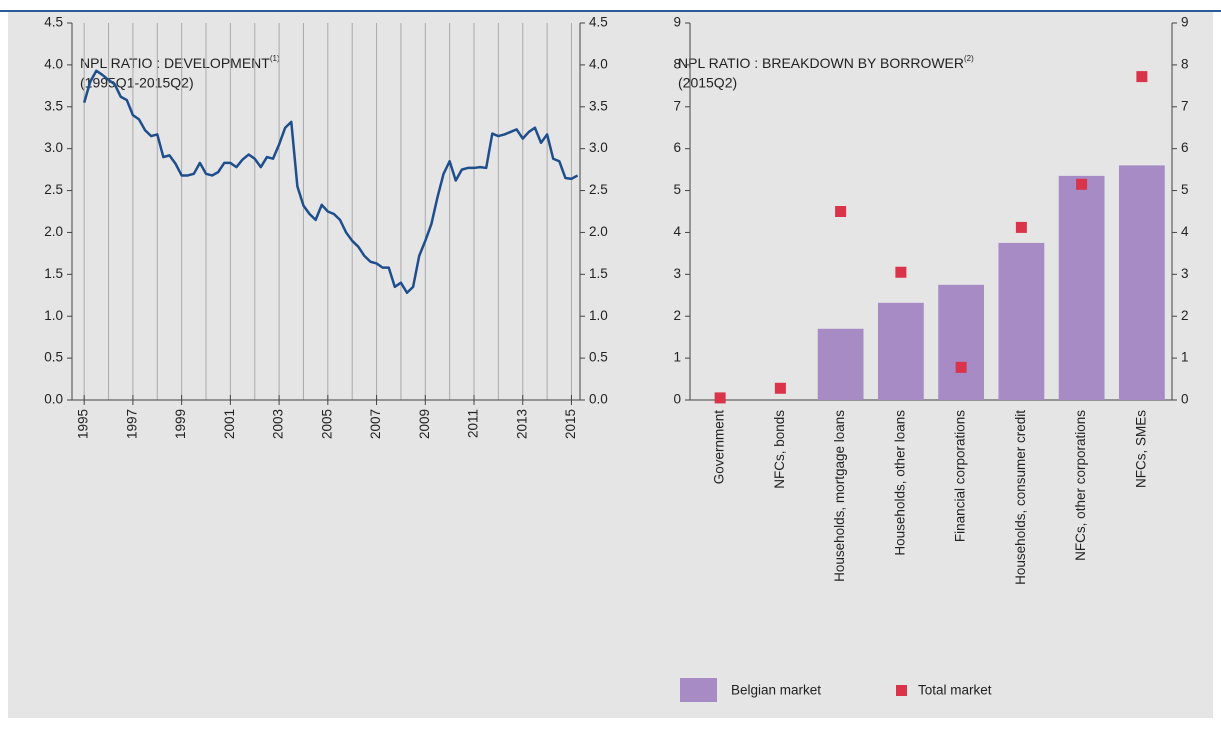 Image resolution: width=1221 pixels, height=736 pixels. Describe the element at coordinates (598, 105) in the screenshot. I see `y2-tick-label: 3.5` at that location.